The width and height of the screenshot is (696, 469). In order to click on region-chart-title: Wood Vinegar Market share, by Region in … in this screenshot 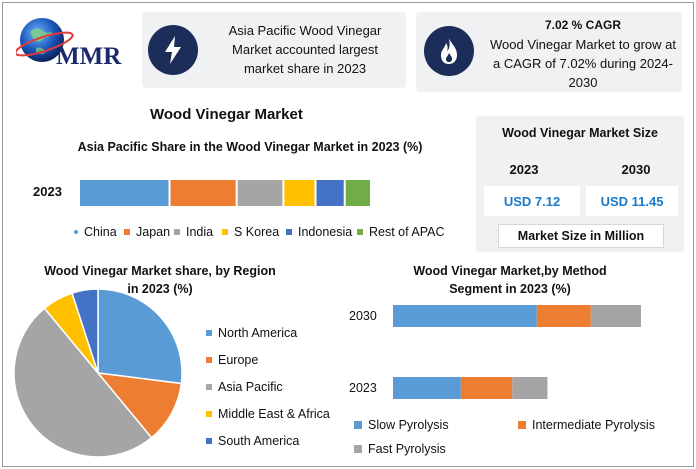, I will do `click(160, 280)`.